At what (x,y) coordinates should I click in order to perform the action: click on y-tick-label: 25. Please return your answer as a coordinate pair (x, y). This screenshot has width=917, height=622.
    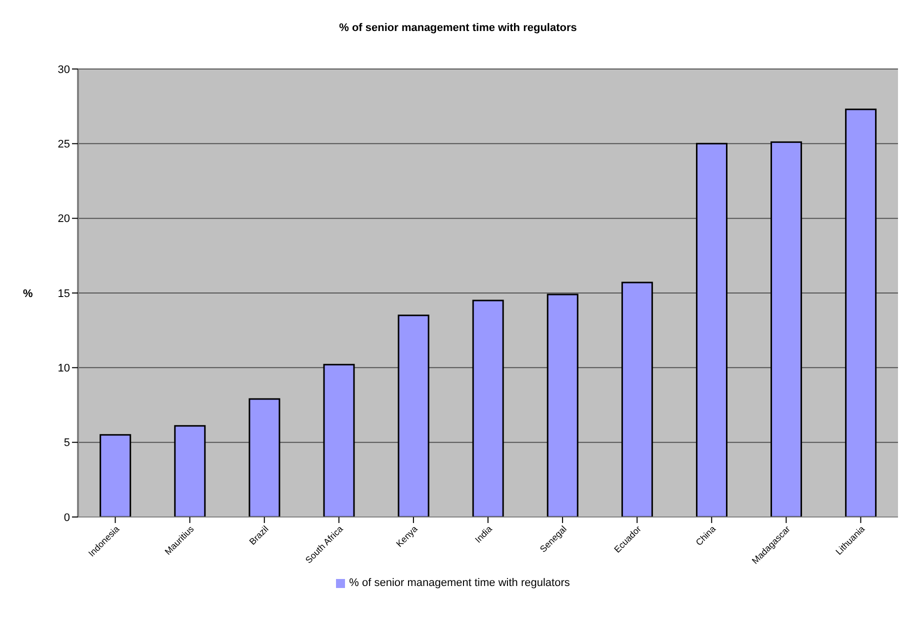
    Looking at the image, I should click on (64, 144).